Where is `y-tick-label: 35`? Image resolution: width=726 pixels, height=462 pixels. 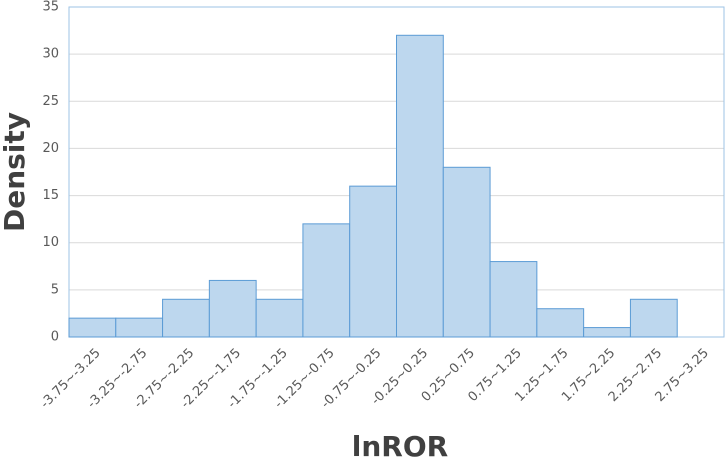
y-tick-label: 35 is located at coordinates (50, 7).